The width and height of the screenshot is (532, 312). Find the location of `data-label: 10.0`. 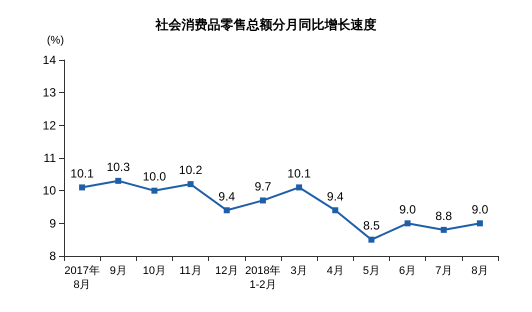

data-label: 10.0 is located at coordinates (154, 177).